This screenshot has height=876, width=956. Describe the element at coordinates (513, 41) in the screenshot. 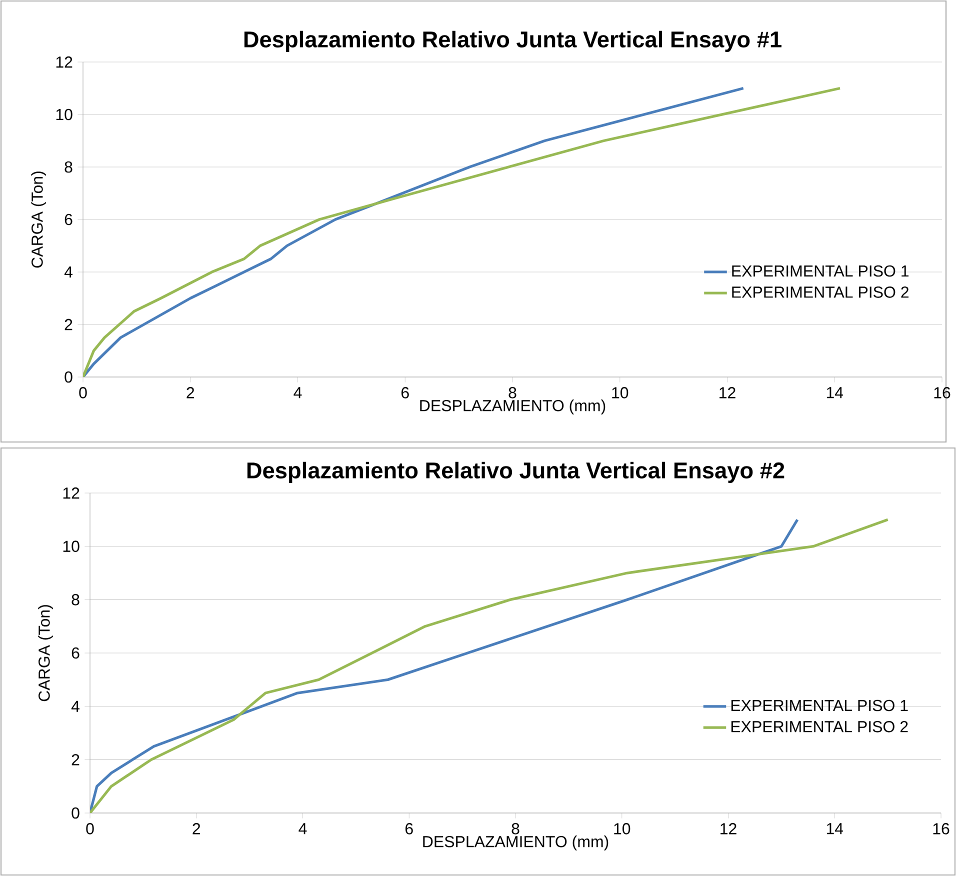

I see `chart-title: Desplazamiento Relativo Junta Vertical Ensayo #1` at that location.